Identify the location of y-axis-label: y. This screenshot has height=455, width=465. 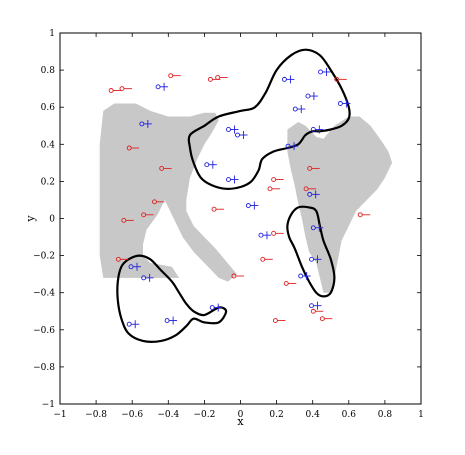
(30, 219).